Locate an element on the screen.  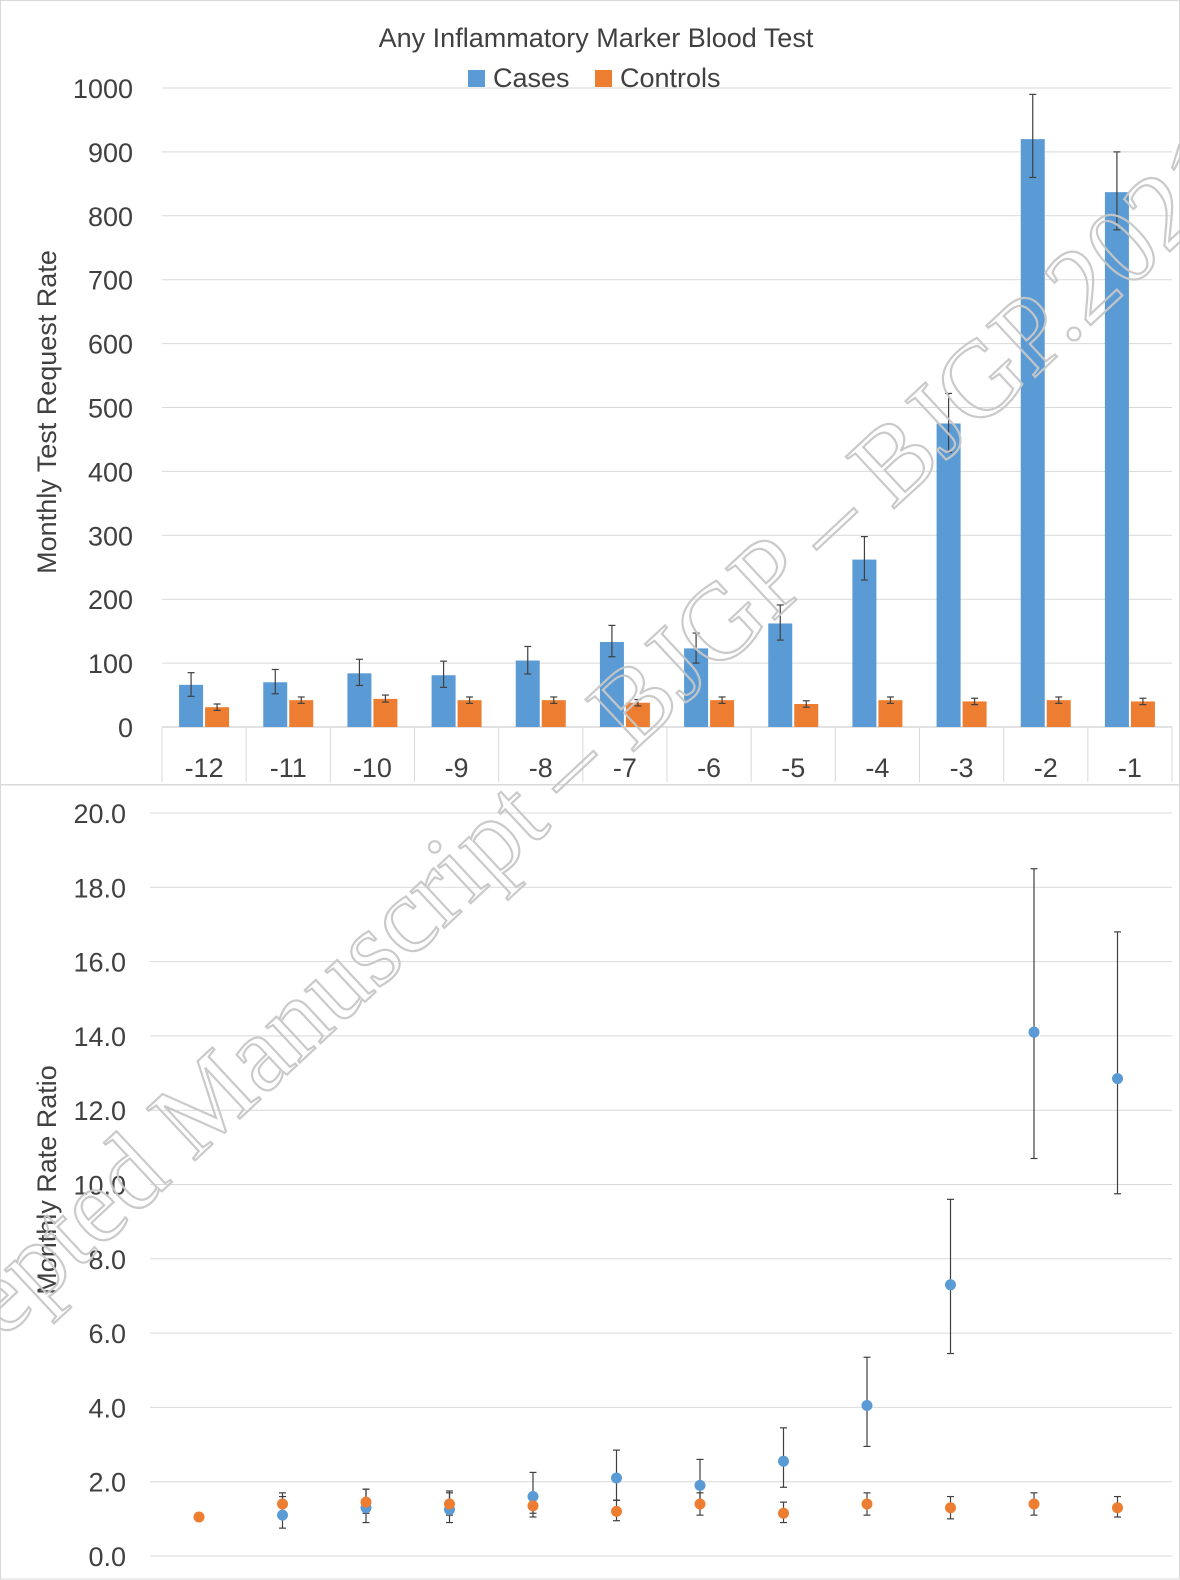
bottom-y-tick-label: 8.0 is located at coordinates (107, 1260).